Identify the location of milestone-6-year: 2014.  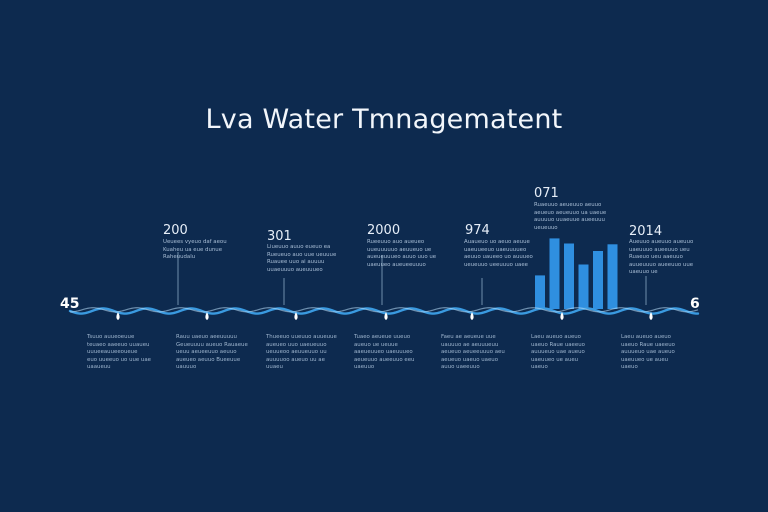
(646, 231).